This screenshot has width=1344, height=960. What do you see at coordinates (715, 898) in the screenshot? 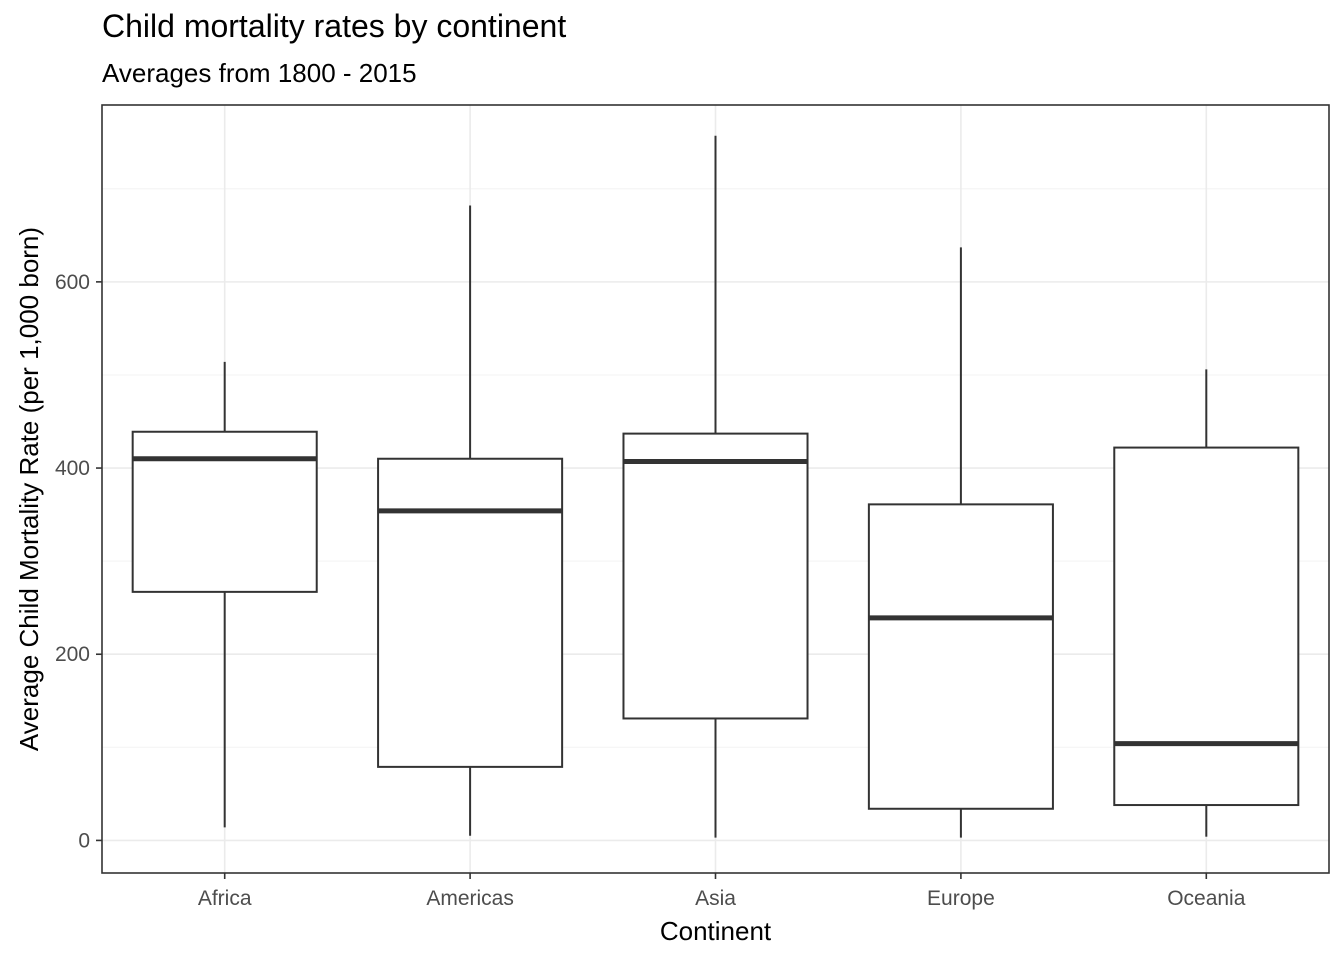
I see `x-tick-label: Asia` at bounding box center [715, 898].